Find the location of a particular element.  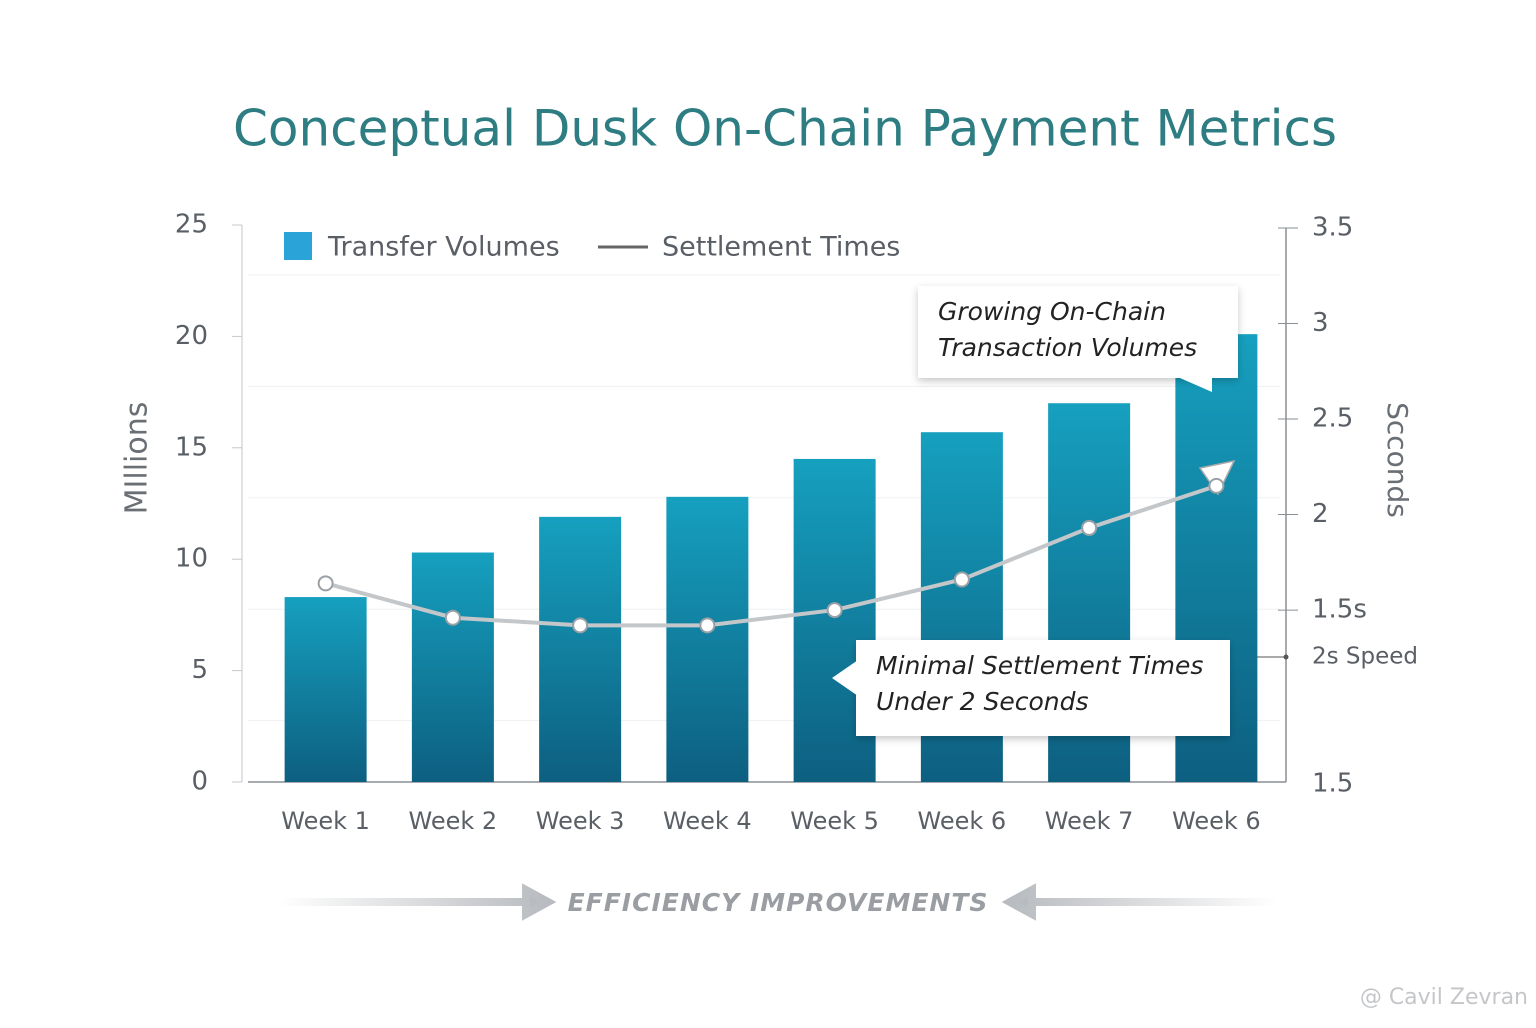

annotation-text: Under 2 Seconds is located at coordinates (982, 701).